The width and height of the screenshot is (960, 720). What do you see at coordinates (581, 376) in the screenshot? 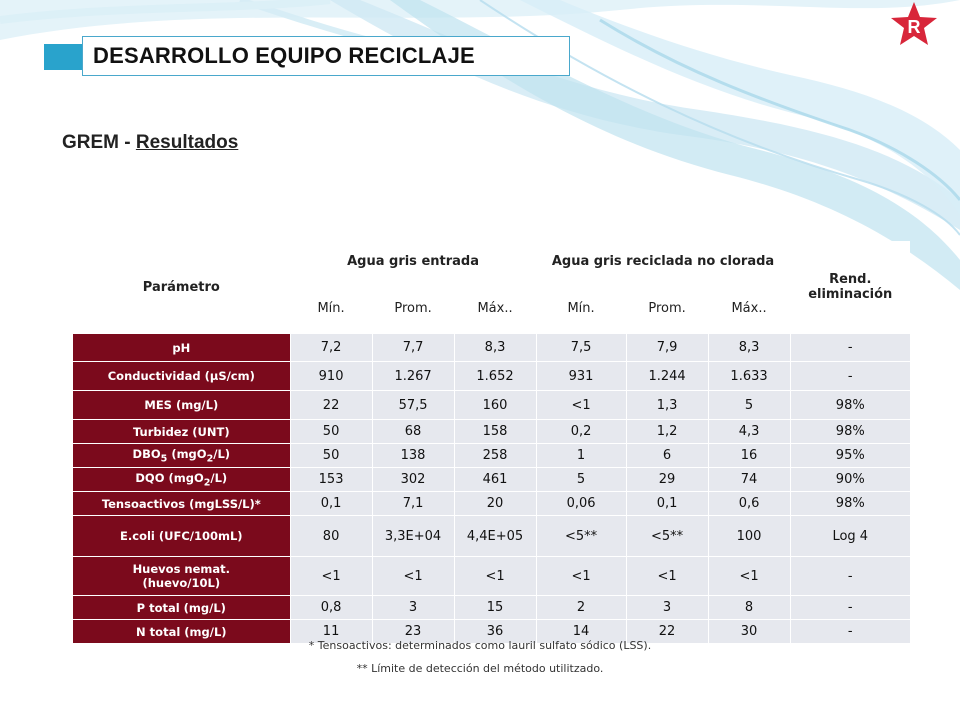
I see `value-cell: 931` at bounding box center [581, 376].